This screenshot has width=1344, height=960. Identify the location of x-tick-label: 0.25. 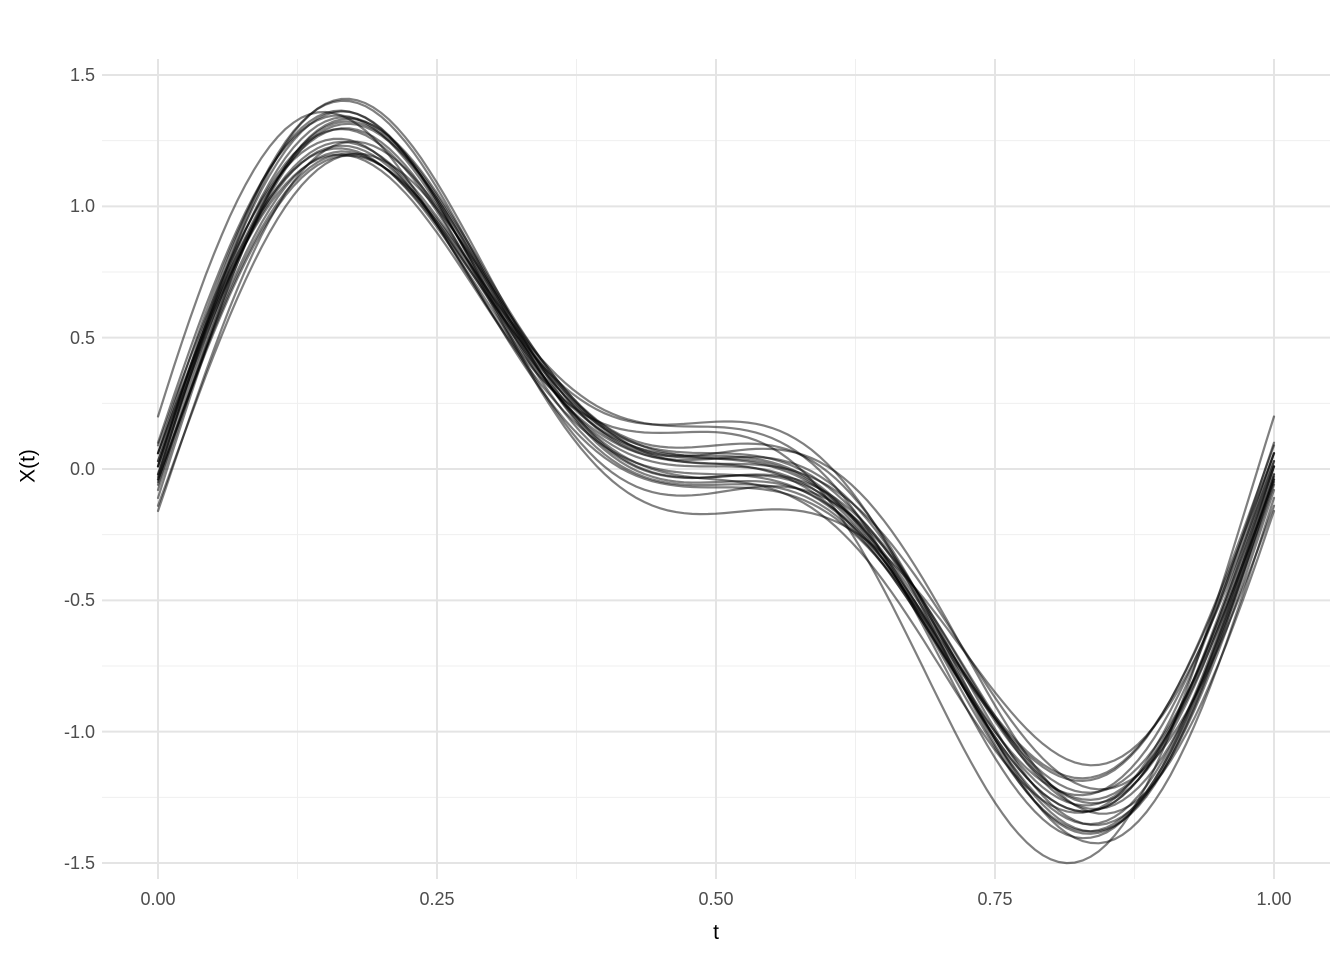
(437, 899).